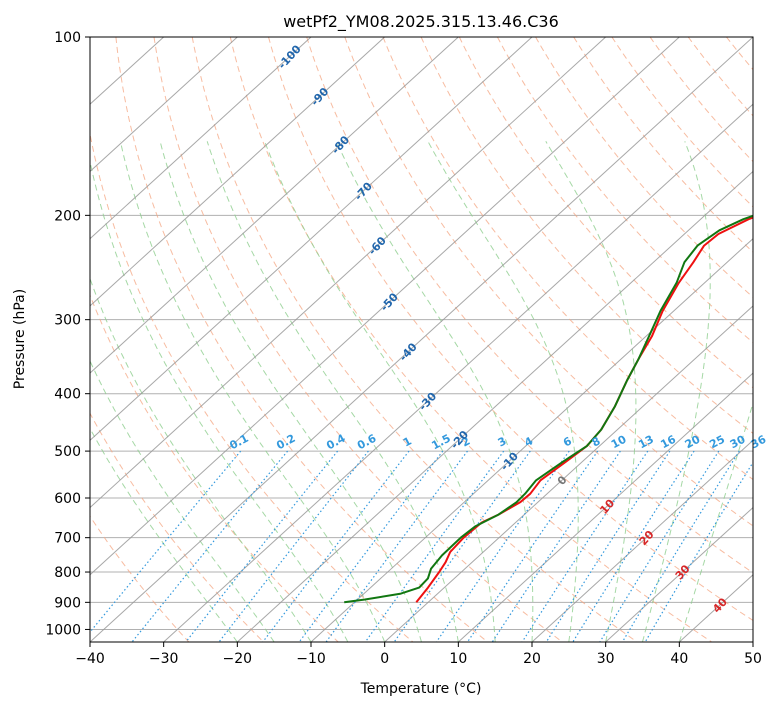  What do you see at coordinates (67, 38) in the screenshot?
I see `y-tick-label: 100` at bounding box center [67, 38].